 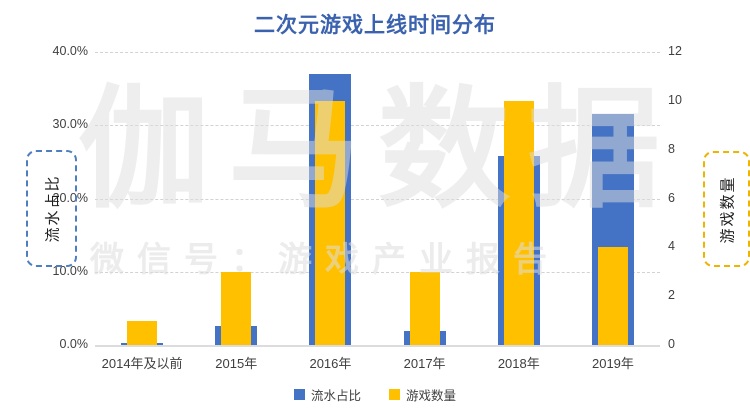 I want to click on left-axis-tick: 20.0%, so click(x=70, y=197).